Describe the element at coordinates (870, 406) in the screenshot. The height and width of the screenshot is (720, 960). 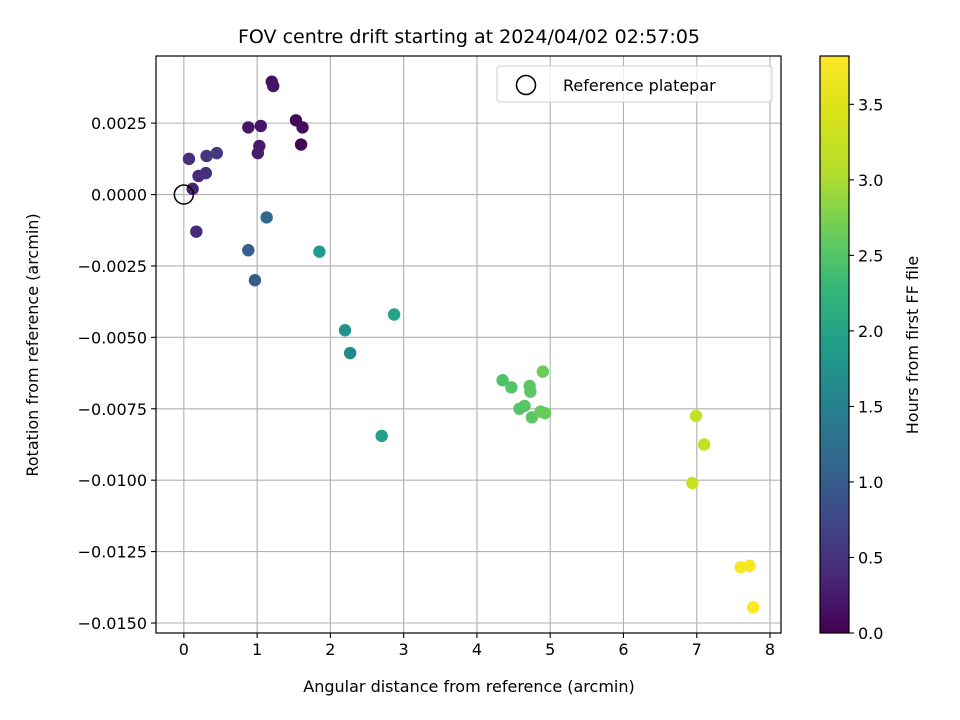
I see `colorbar-tick-label: 1.5` at that location.